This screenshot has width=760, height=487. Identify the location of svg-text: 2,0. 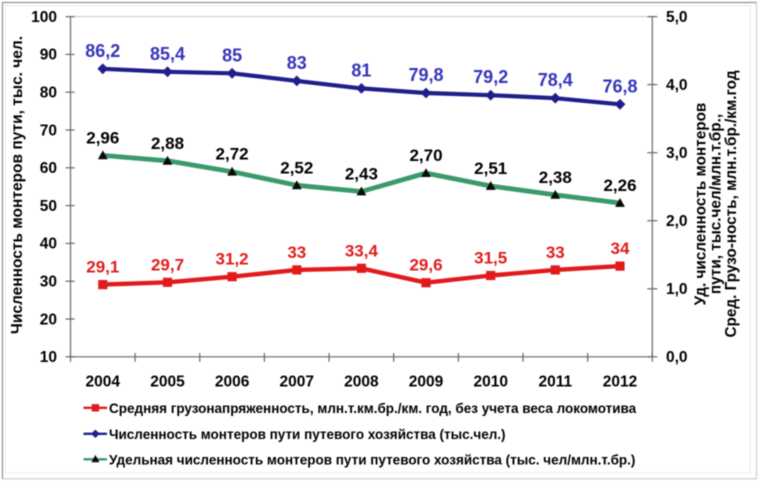
(677, 221).